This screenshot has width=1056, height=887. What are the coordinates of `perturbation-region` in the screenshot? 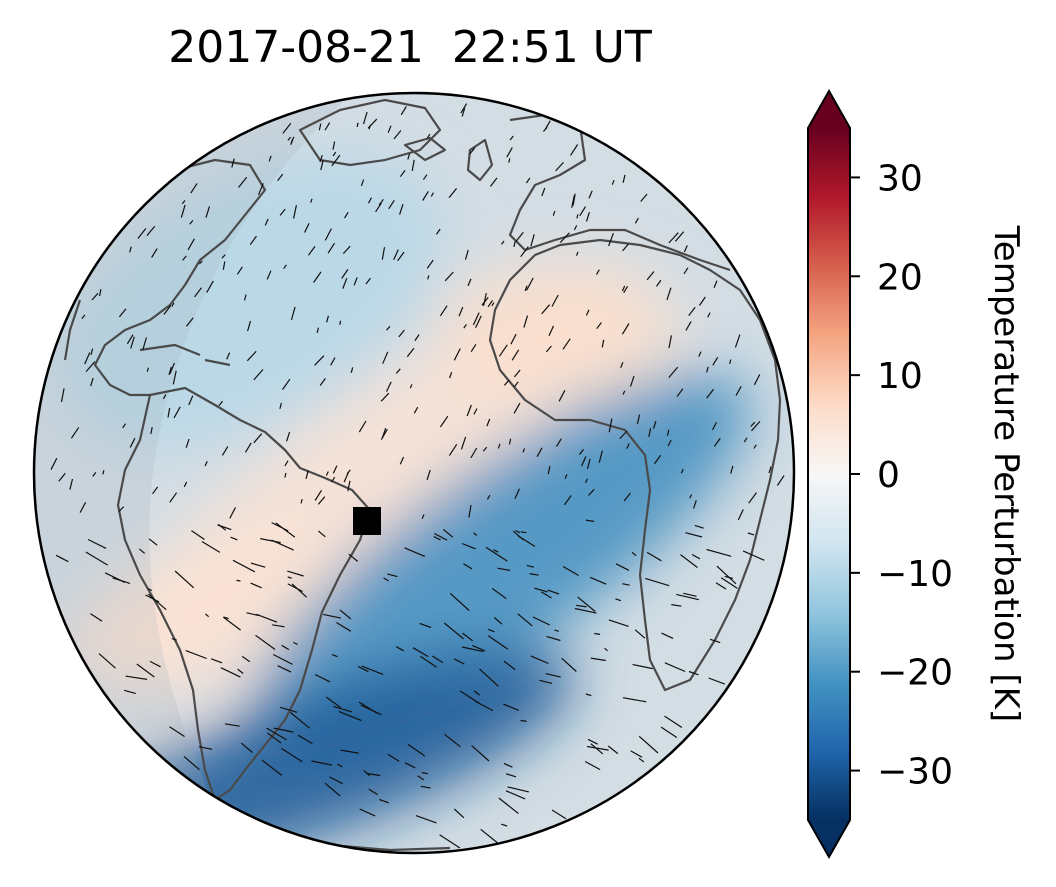 It's located at (560, 330).